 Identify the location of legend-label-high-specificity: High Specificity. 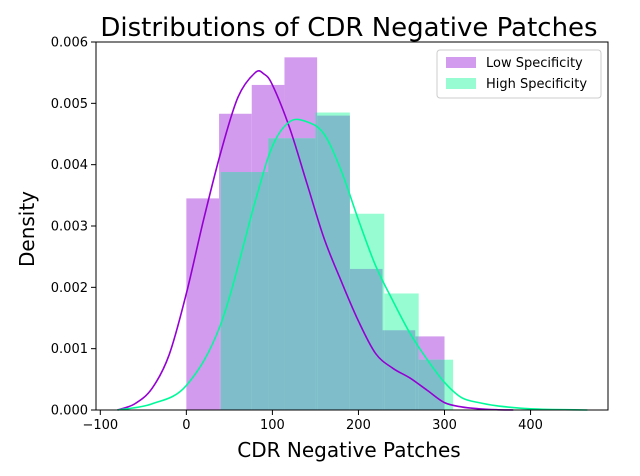
(536, 84).